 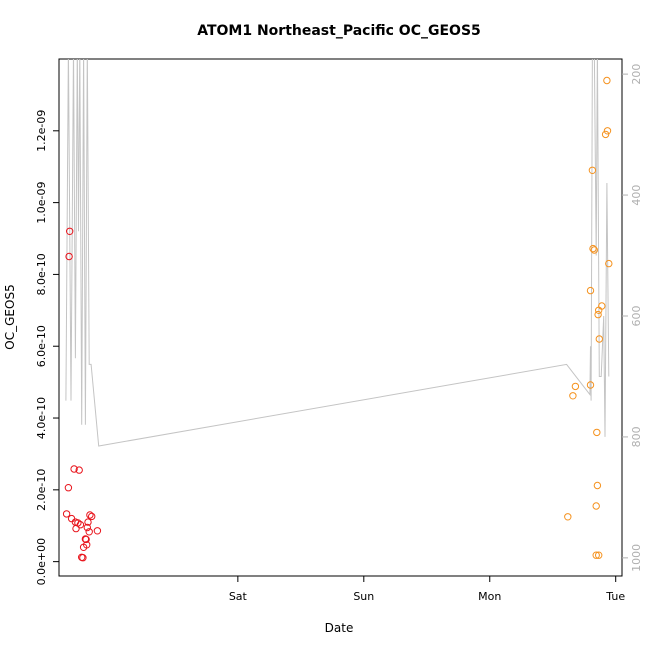 I want to click on x-tick-label-3: Tue, so click(x=615, y=596).